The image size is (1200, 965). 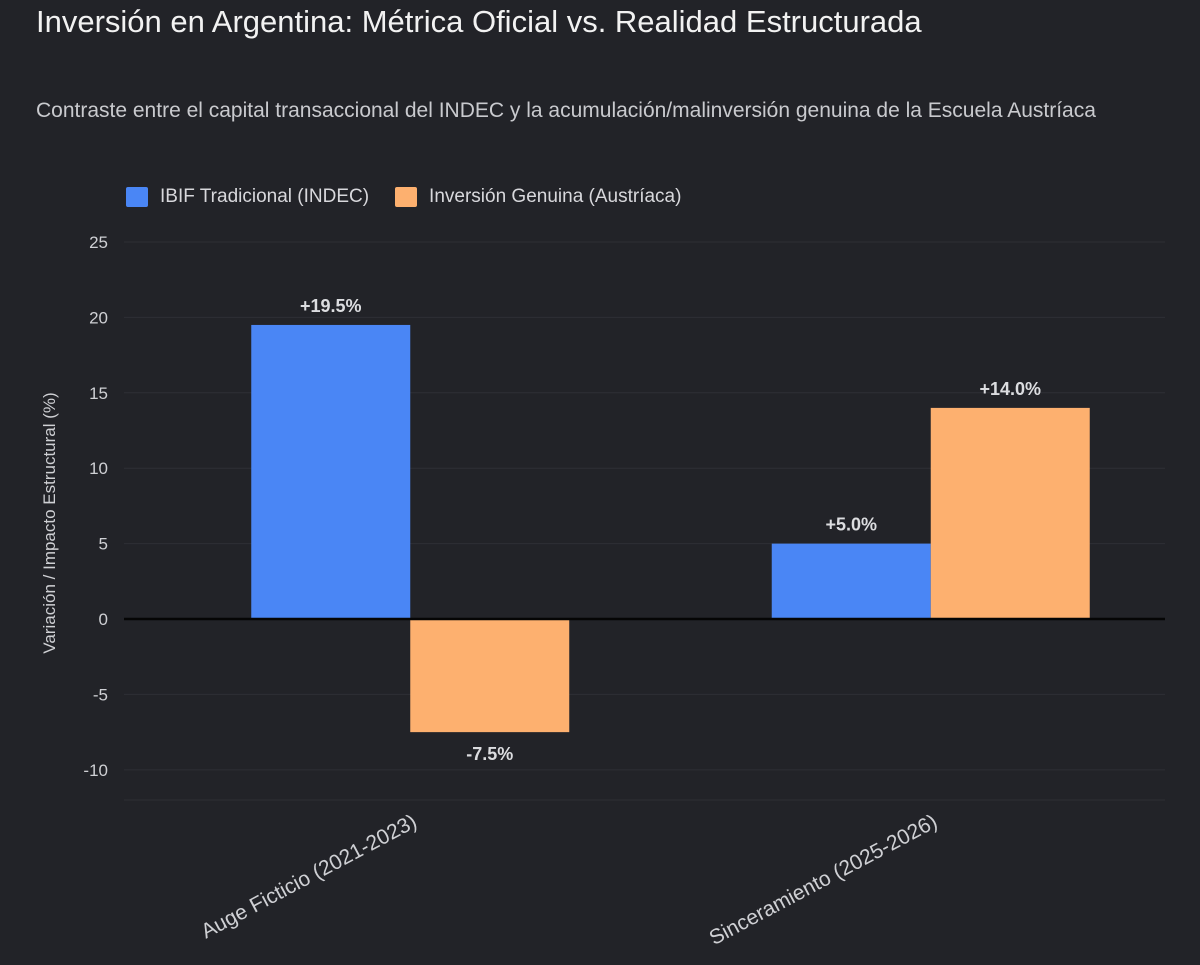 What do you see at coordinates (98, 317) in the screenshot?
I see `y-tick-label-1: 20` at bounding box center [98, 317].